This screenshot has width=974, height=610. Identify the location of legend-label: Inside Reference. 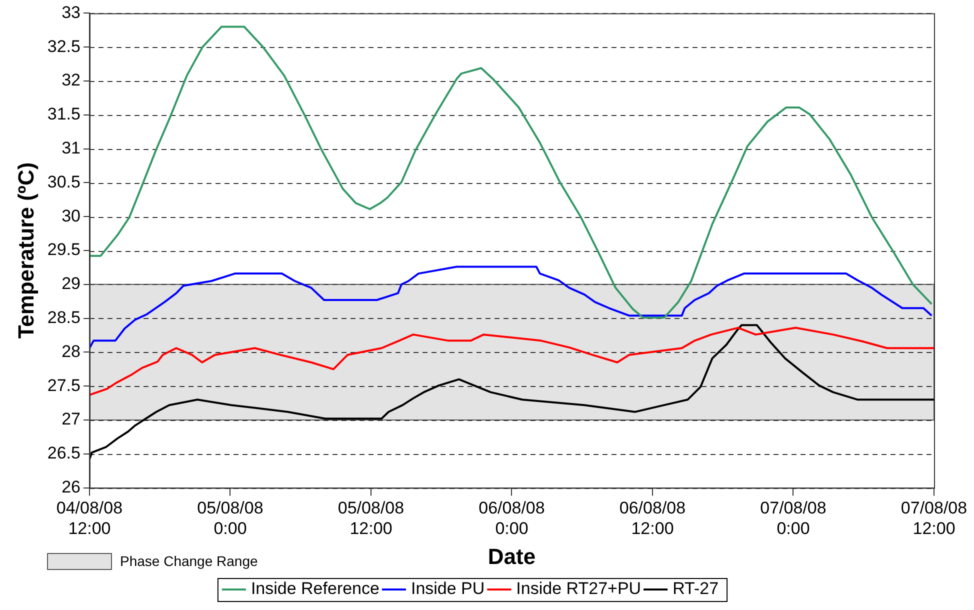
(315, 588).